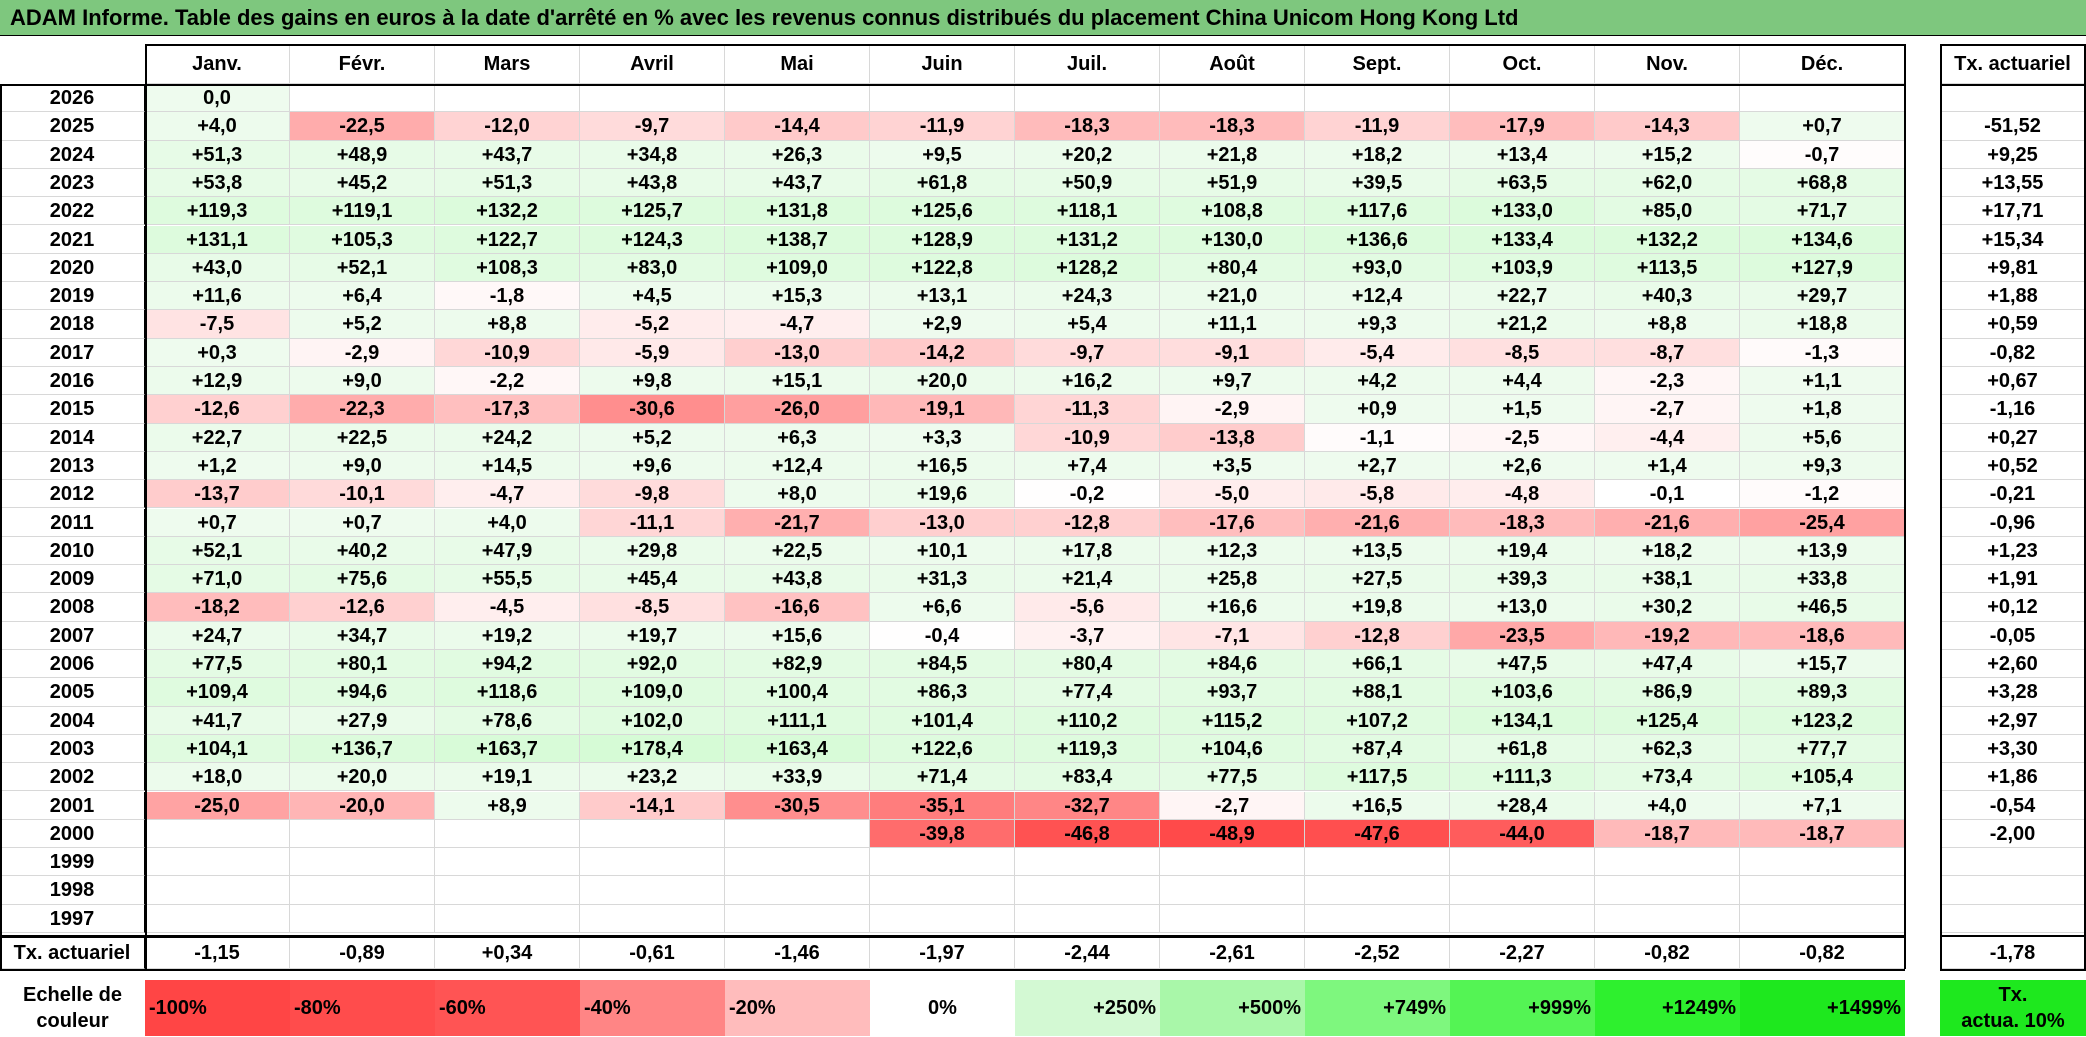 This screenshot has height=1037, width=2086. What do you see at coordinates (2013, 1008) in the screenshot?
I see `legend-rate-swatch: Tx. actua. 10%` at bounding box center [2013, 1008].